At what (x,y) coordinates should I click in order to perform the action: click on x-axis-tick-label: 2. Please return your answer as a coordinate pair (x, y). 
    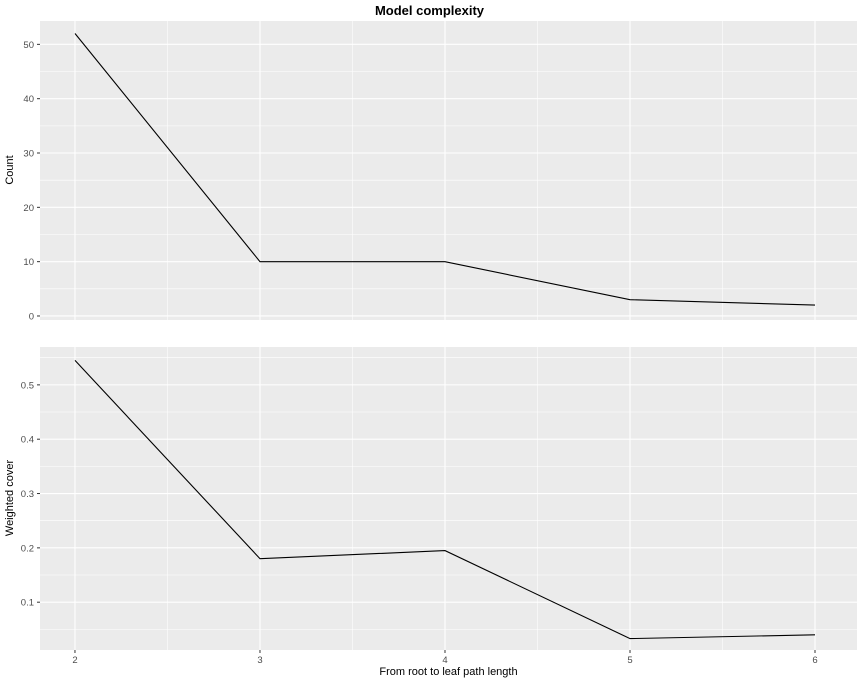
    Looking at the image, I should click on (74, 660).